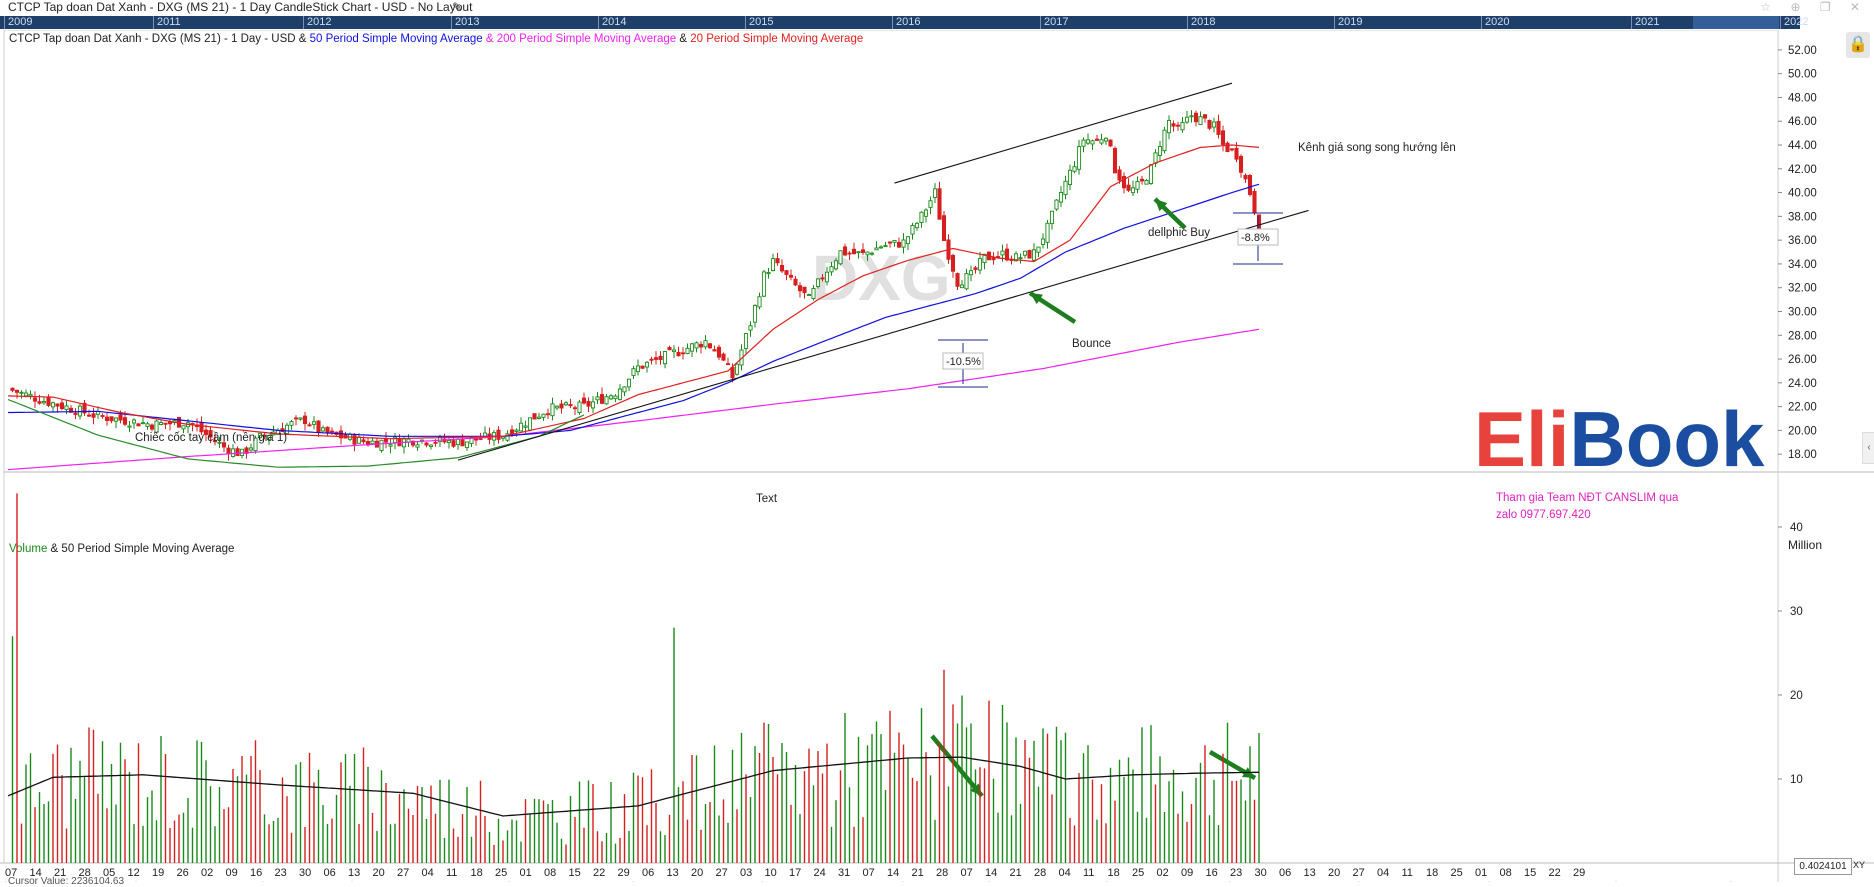 This screenshot has height=887, width=1874. Describe the element at coordinates (317, 22) in the screenshot. I see `year-label: 2012` at that location.